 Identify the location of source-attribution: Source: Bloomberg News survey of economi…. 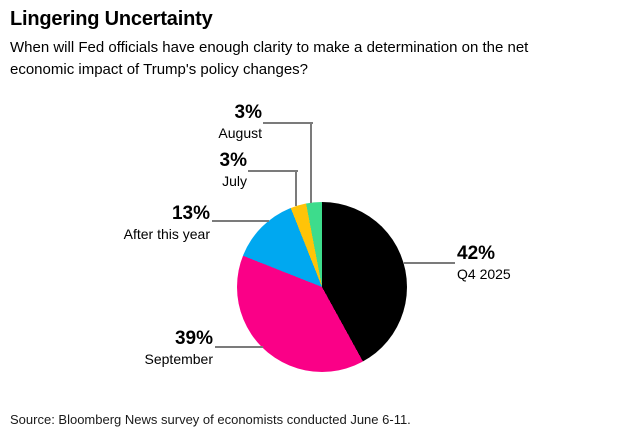
(210, 419).